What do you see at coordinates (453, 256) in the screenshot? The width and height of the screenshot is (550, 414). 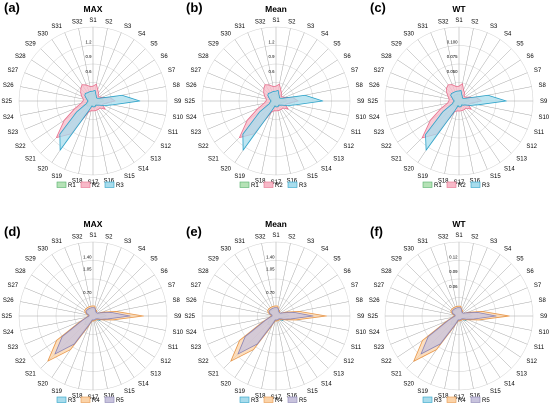 I see `radial-tick-label: 0.12` at bounding box center [453, 256].